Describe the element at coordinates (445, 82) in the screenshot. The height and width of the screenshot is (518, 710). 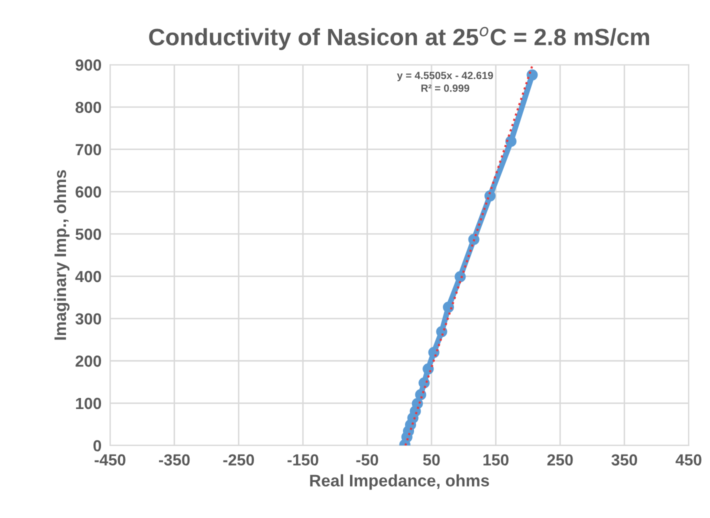
I see `annotation: y = 4.5505x - 42.619 R² = 0.999` at that location.